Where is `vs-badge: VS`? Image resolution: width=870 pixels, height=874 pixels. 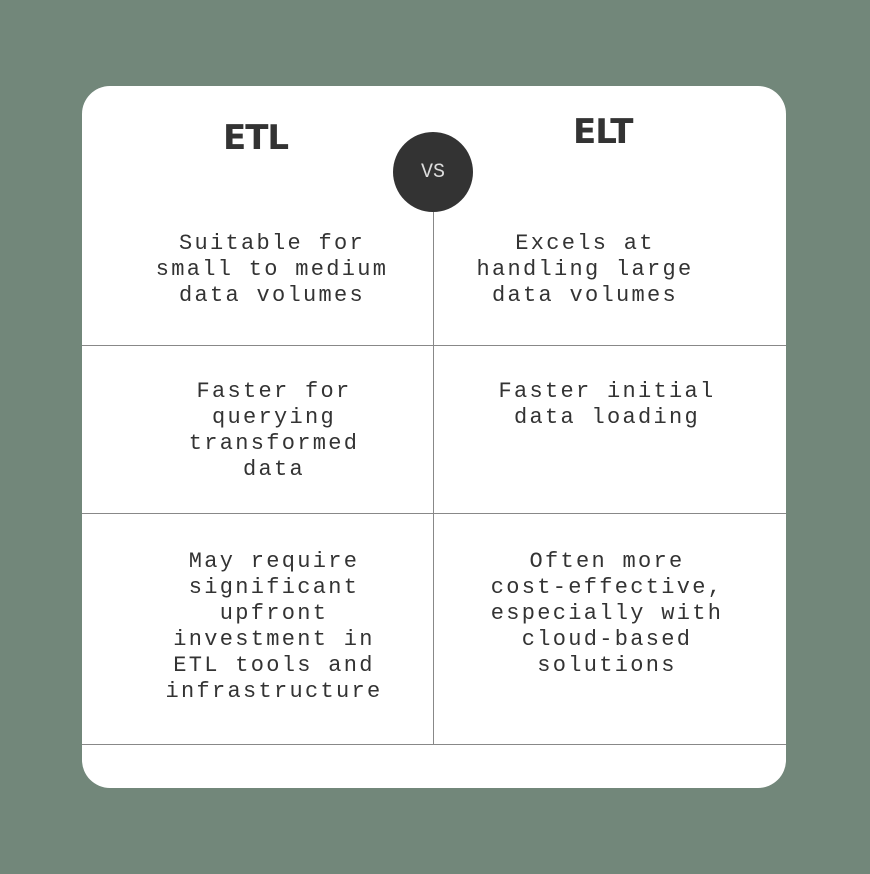
vs-badge: VS is located at coordinates (433, 172).